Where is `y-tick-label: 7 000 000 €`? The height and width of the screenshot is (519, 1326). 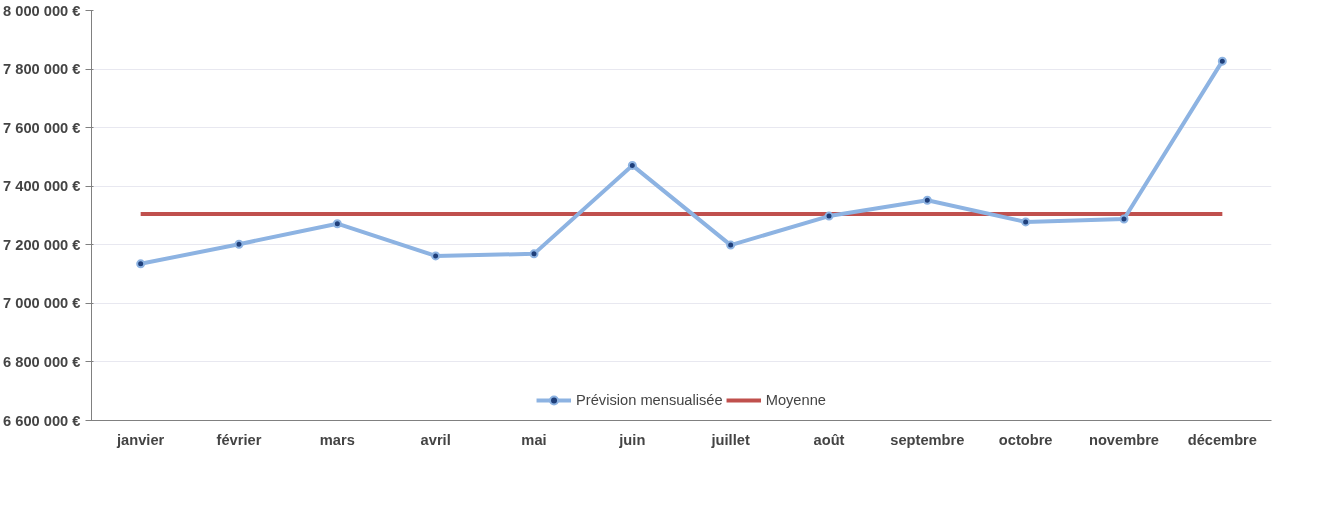
y-tick-label: 7 000 000 € is located at coordinates (42, 303).